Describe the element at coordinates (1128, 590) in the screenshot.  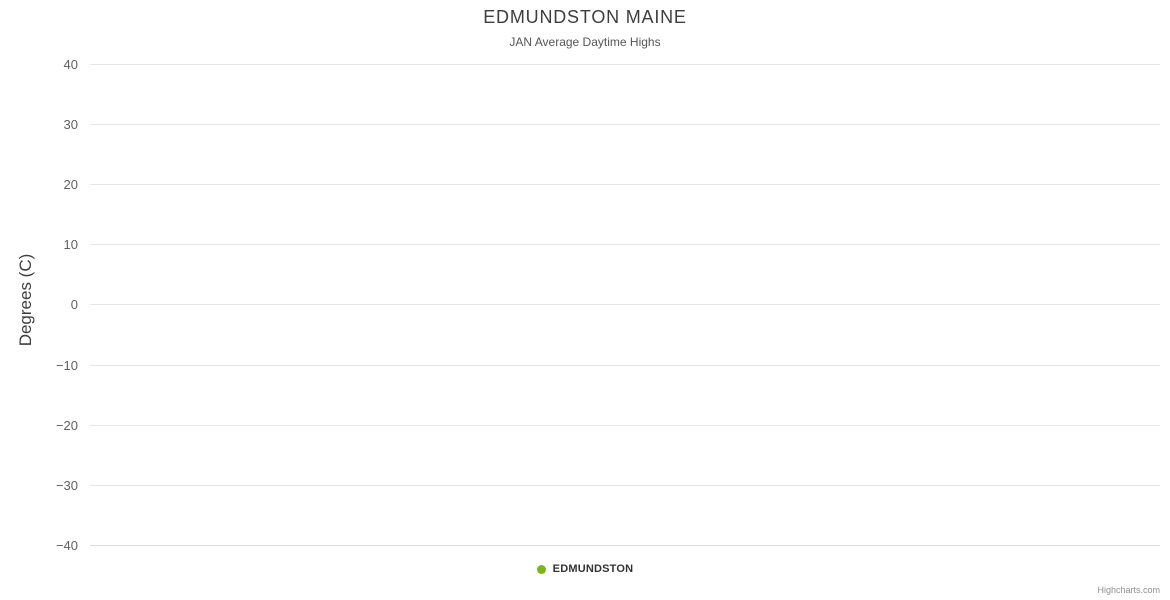
I see `highcharts-credits-link: Highcharts.com` at that location.